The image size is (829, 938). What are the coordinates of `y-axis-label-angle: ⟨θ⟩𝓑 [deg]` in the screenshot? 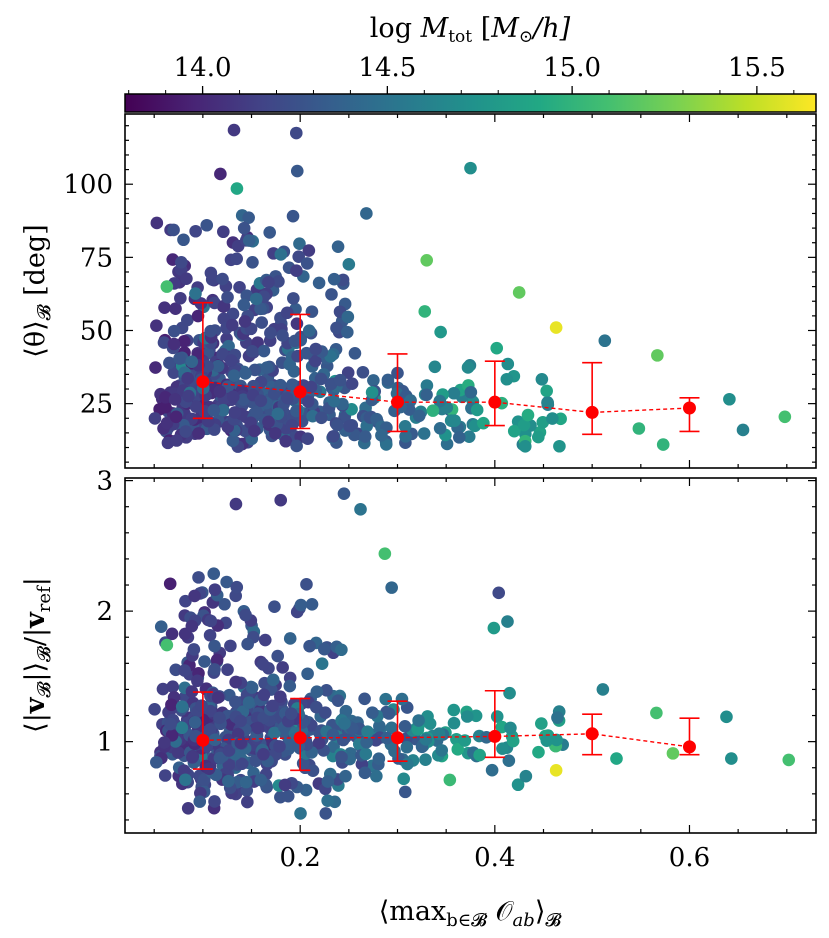 It's located at (37, 290).